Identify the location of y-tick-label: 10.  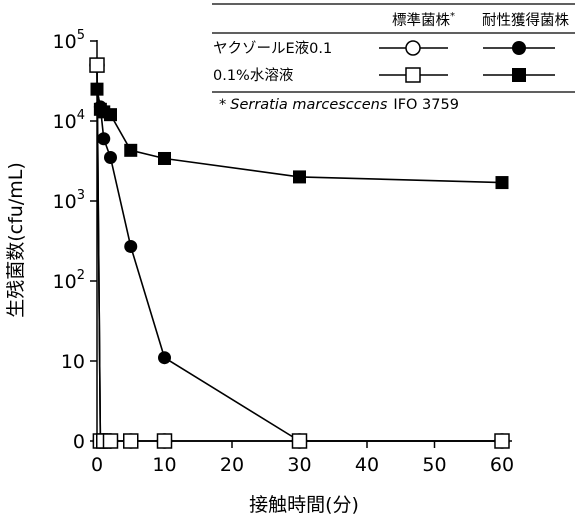
(73, 362).